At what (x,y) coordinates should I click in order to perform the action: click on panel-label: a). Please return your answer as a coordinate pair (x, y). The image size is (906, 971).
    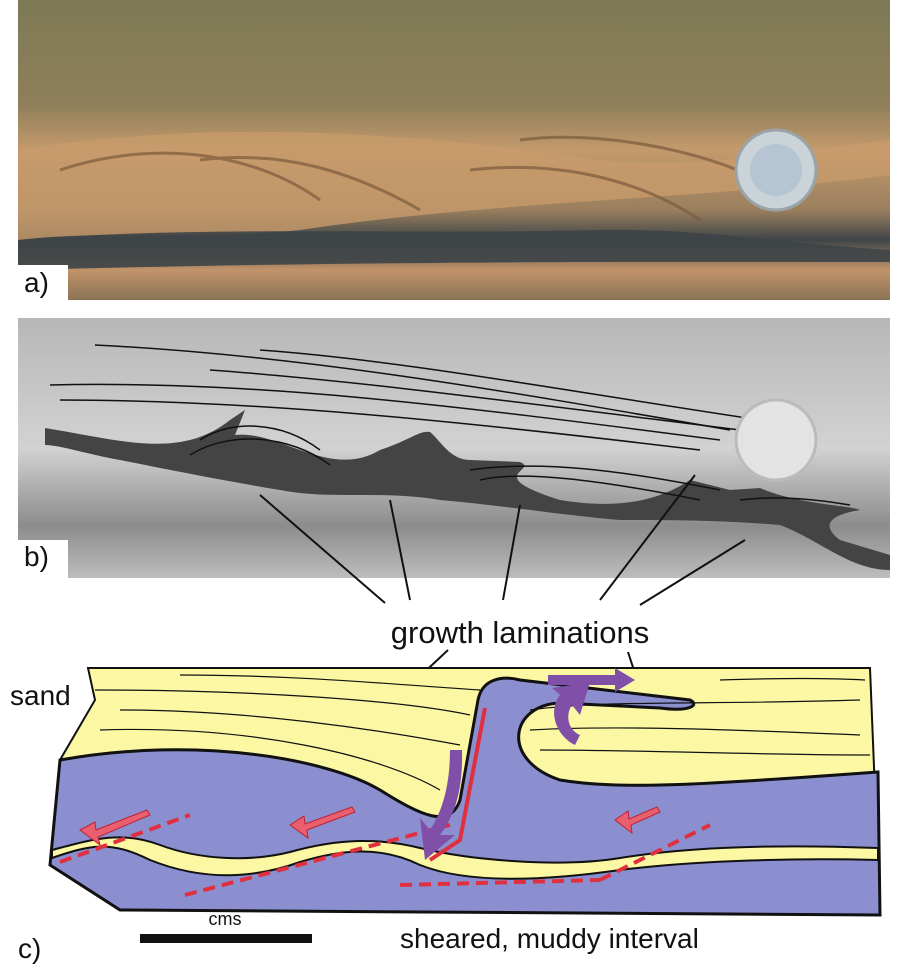
    Looking at the image, I should click on (36, 282).